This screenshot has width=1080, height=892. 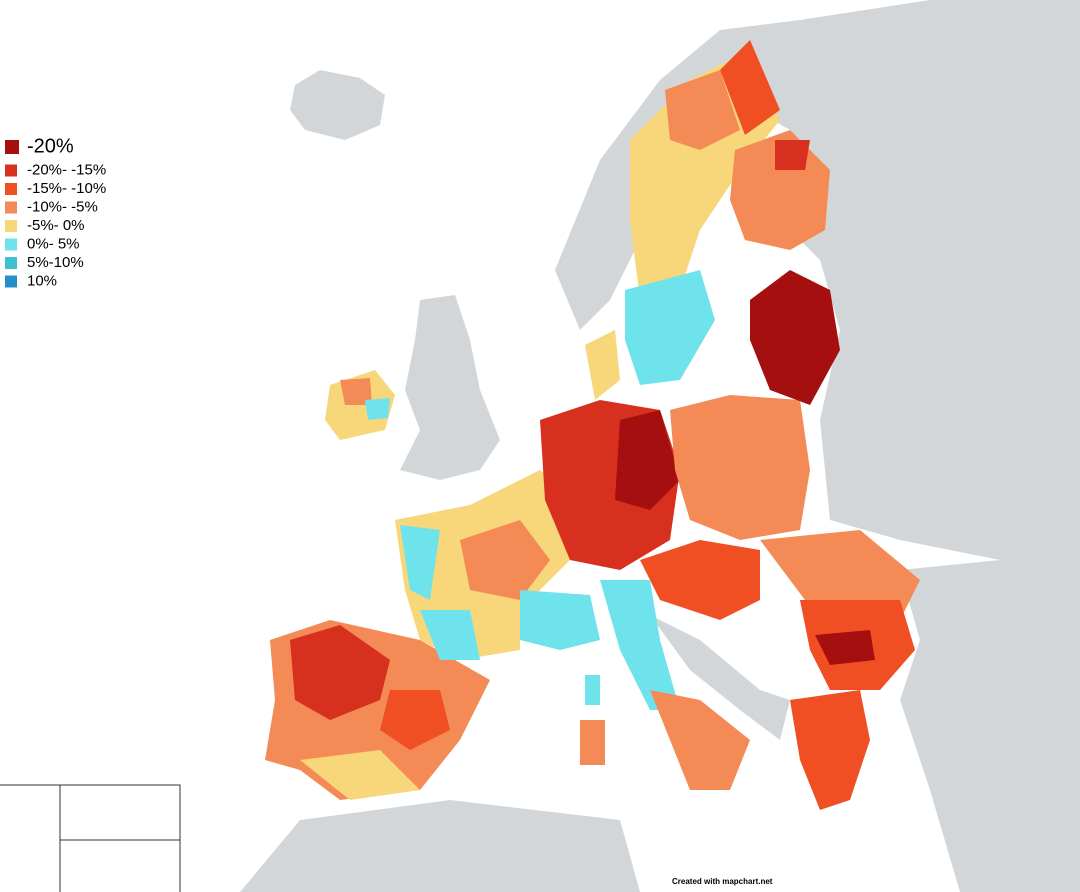 I want to click on inset-frames, so click(x=90, y=838).